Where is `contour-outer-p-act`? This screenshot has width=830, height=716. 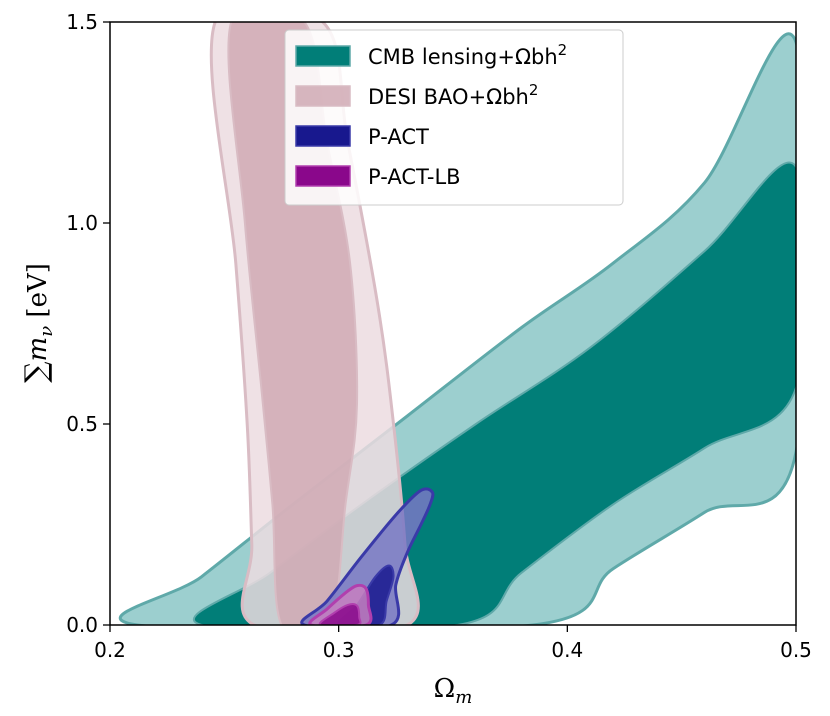
contour-outer-p-act is located at coordinates (367, 556).